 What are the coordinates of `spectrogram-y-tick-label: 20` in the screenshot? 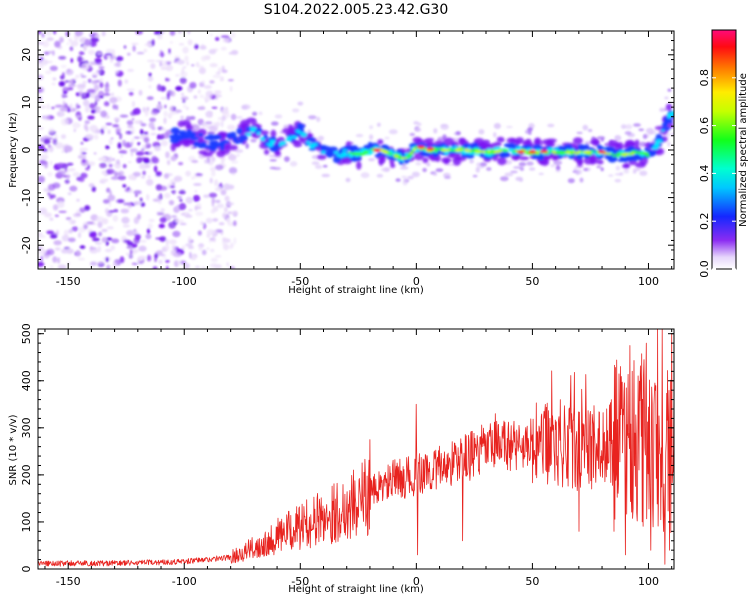 It's located at (26, 55).